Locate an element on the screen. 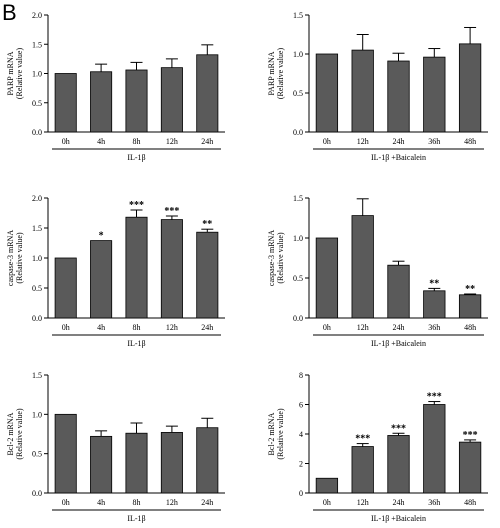 The height and width of the screenshot is (528, 500). panel-label: B is located at coordinates (9, 12).